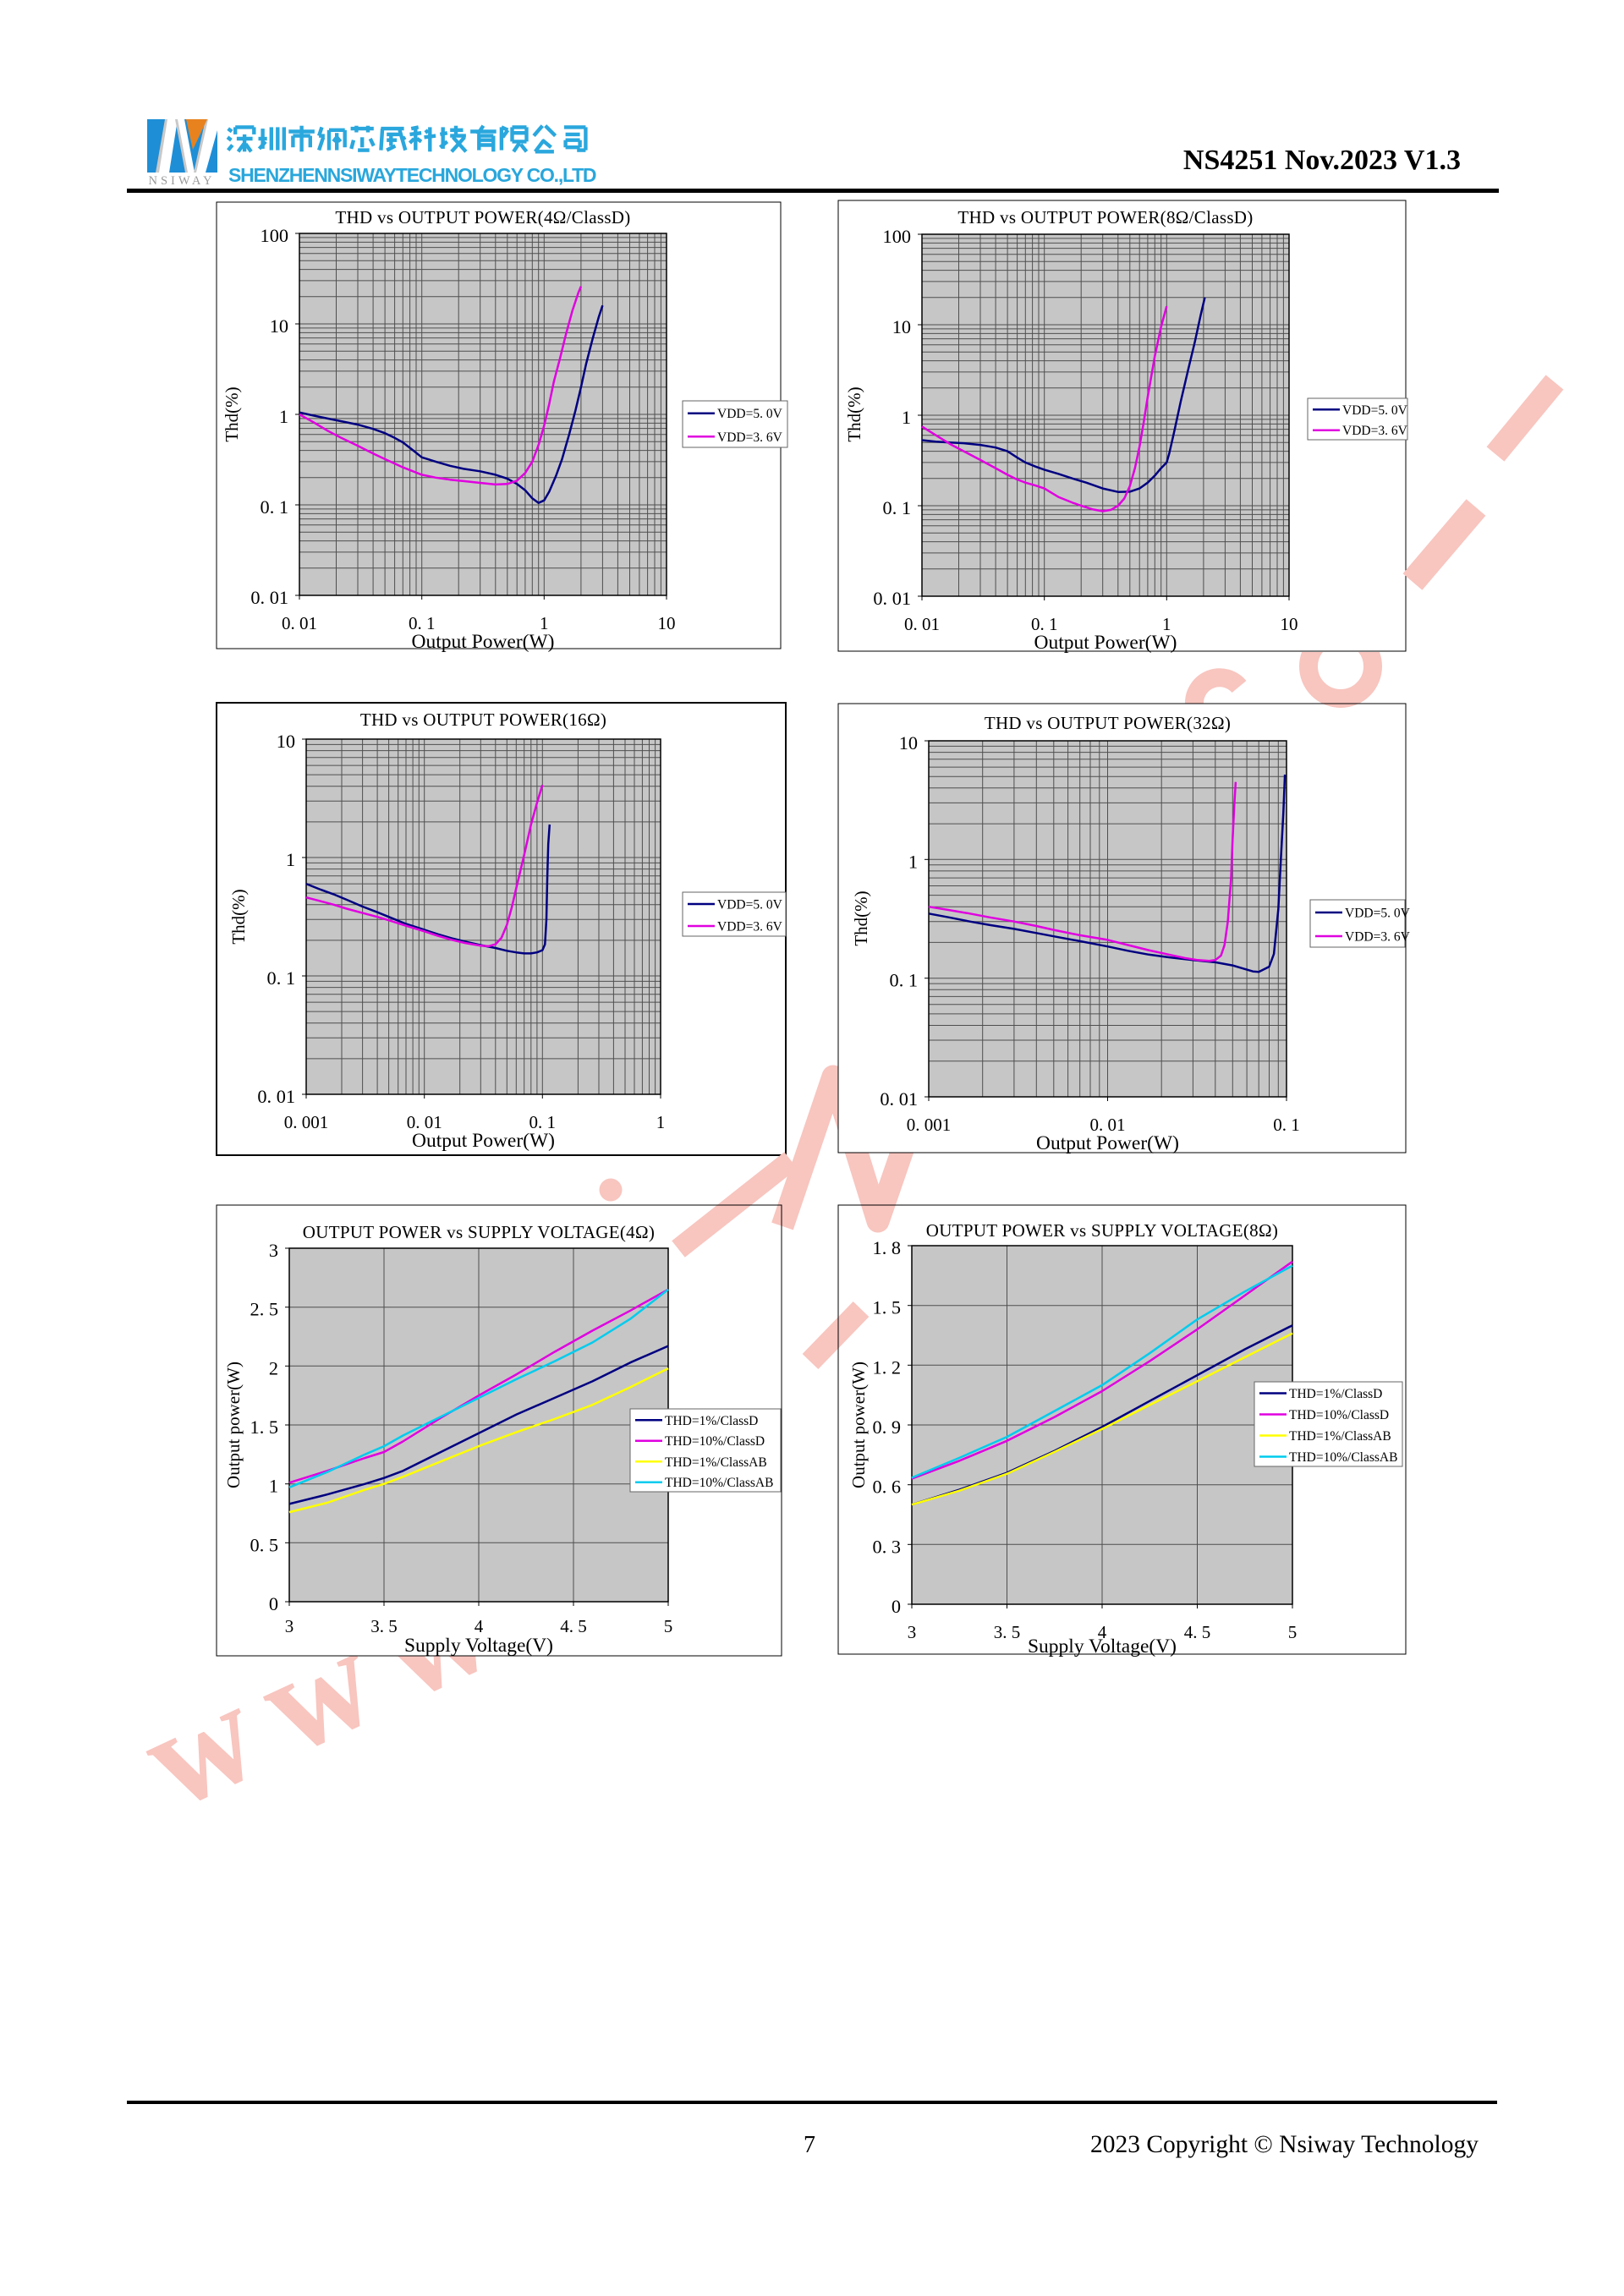  I want to click on svg-text: 0. 3, so click(887, 1547).